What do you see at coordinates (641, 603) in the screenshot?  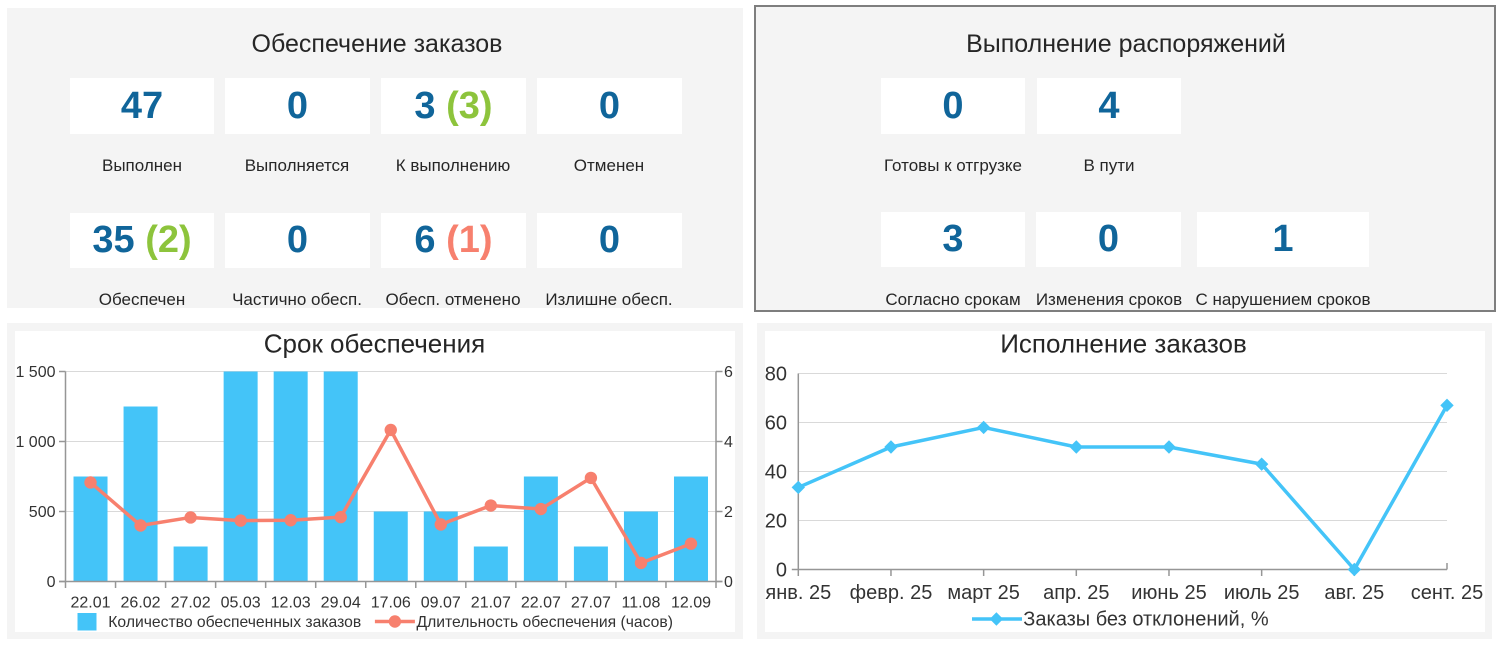 I see `svg-text: 11.08` at bounding box center [641, 603].